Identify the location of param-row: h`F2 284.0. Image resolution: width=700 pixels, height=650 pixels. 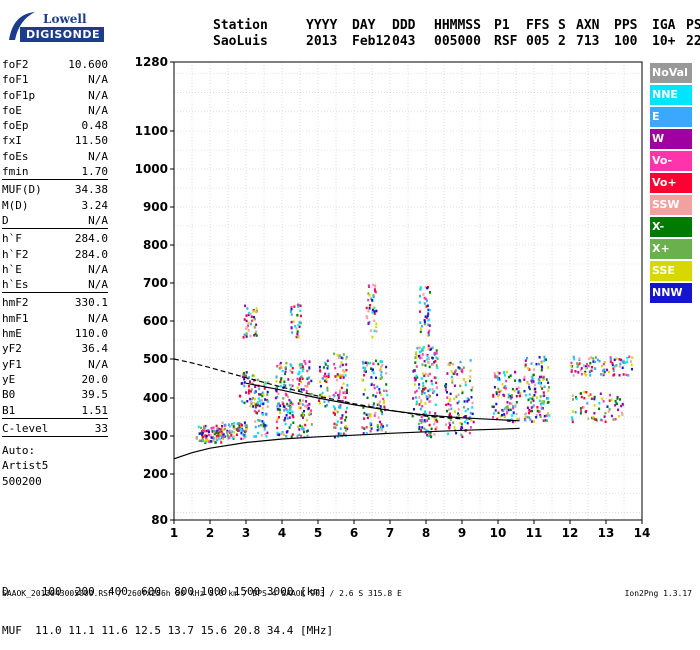
(55, 254).